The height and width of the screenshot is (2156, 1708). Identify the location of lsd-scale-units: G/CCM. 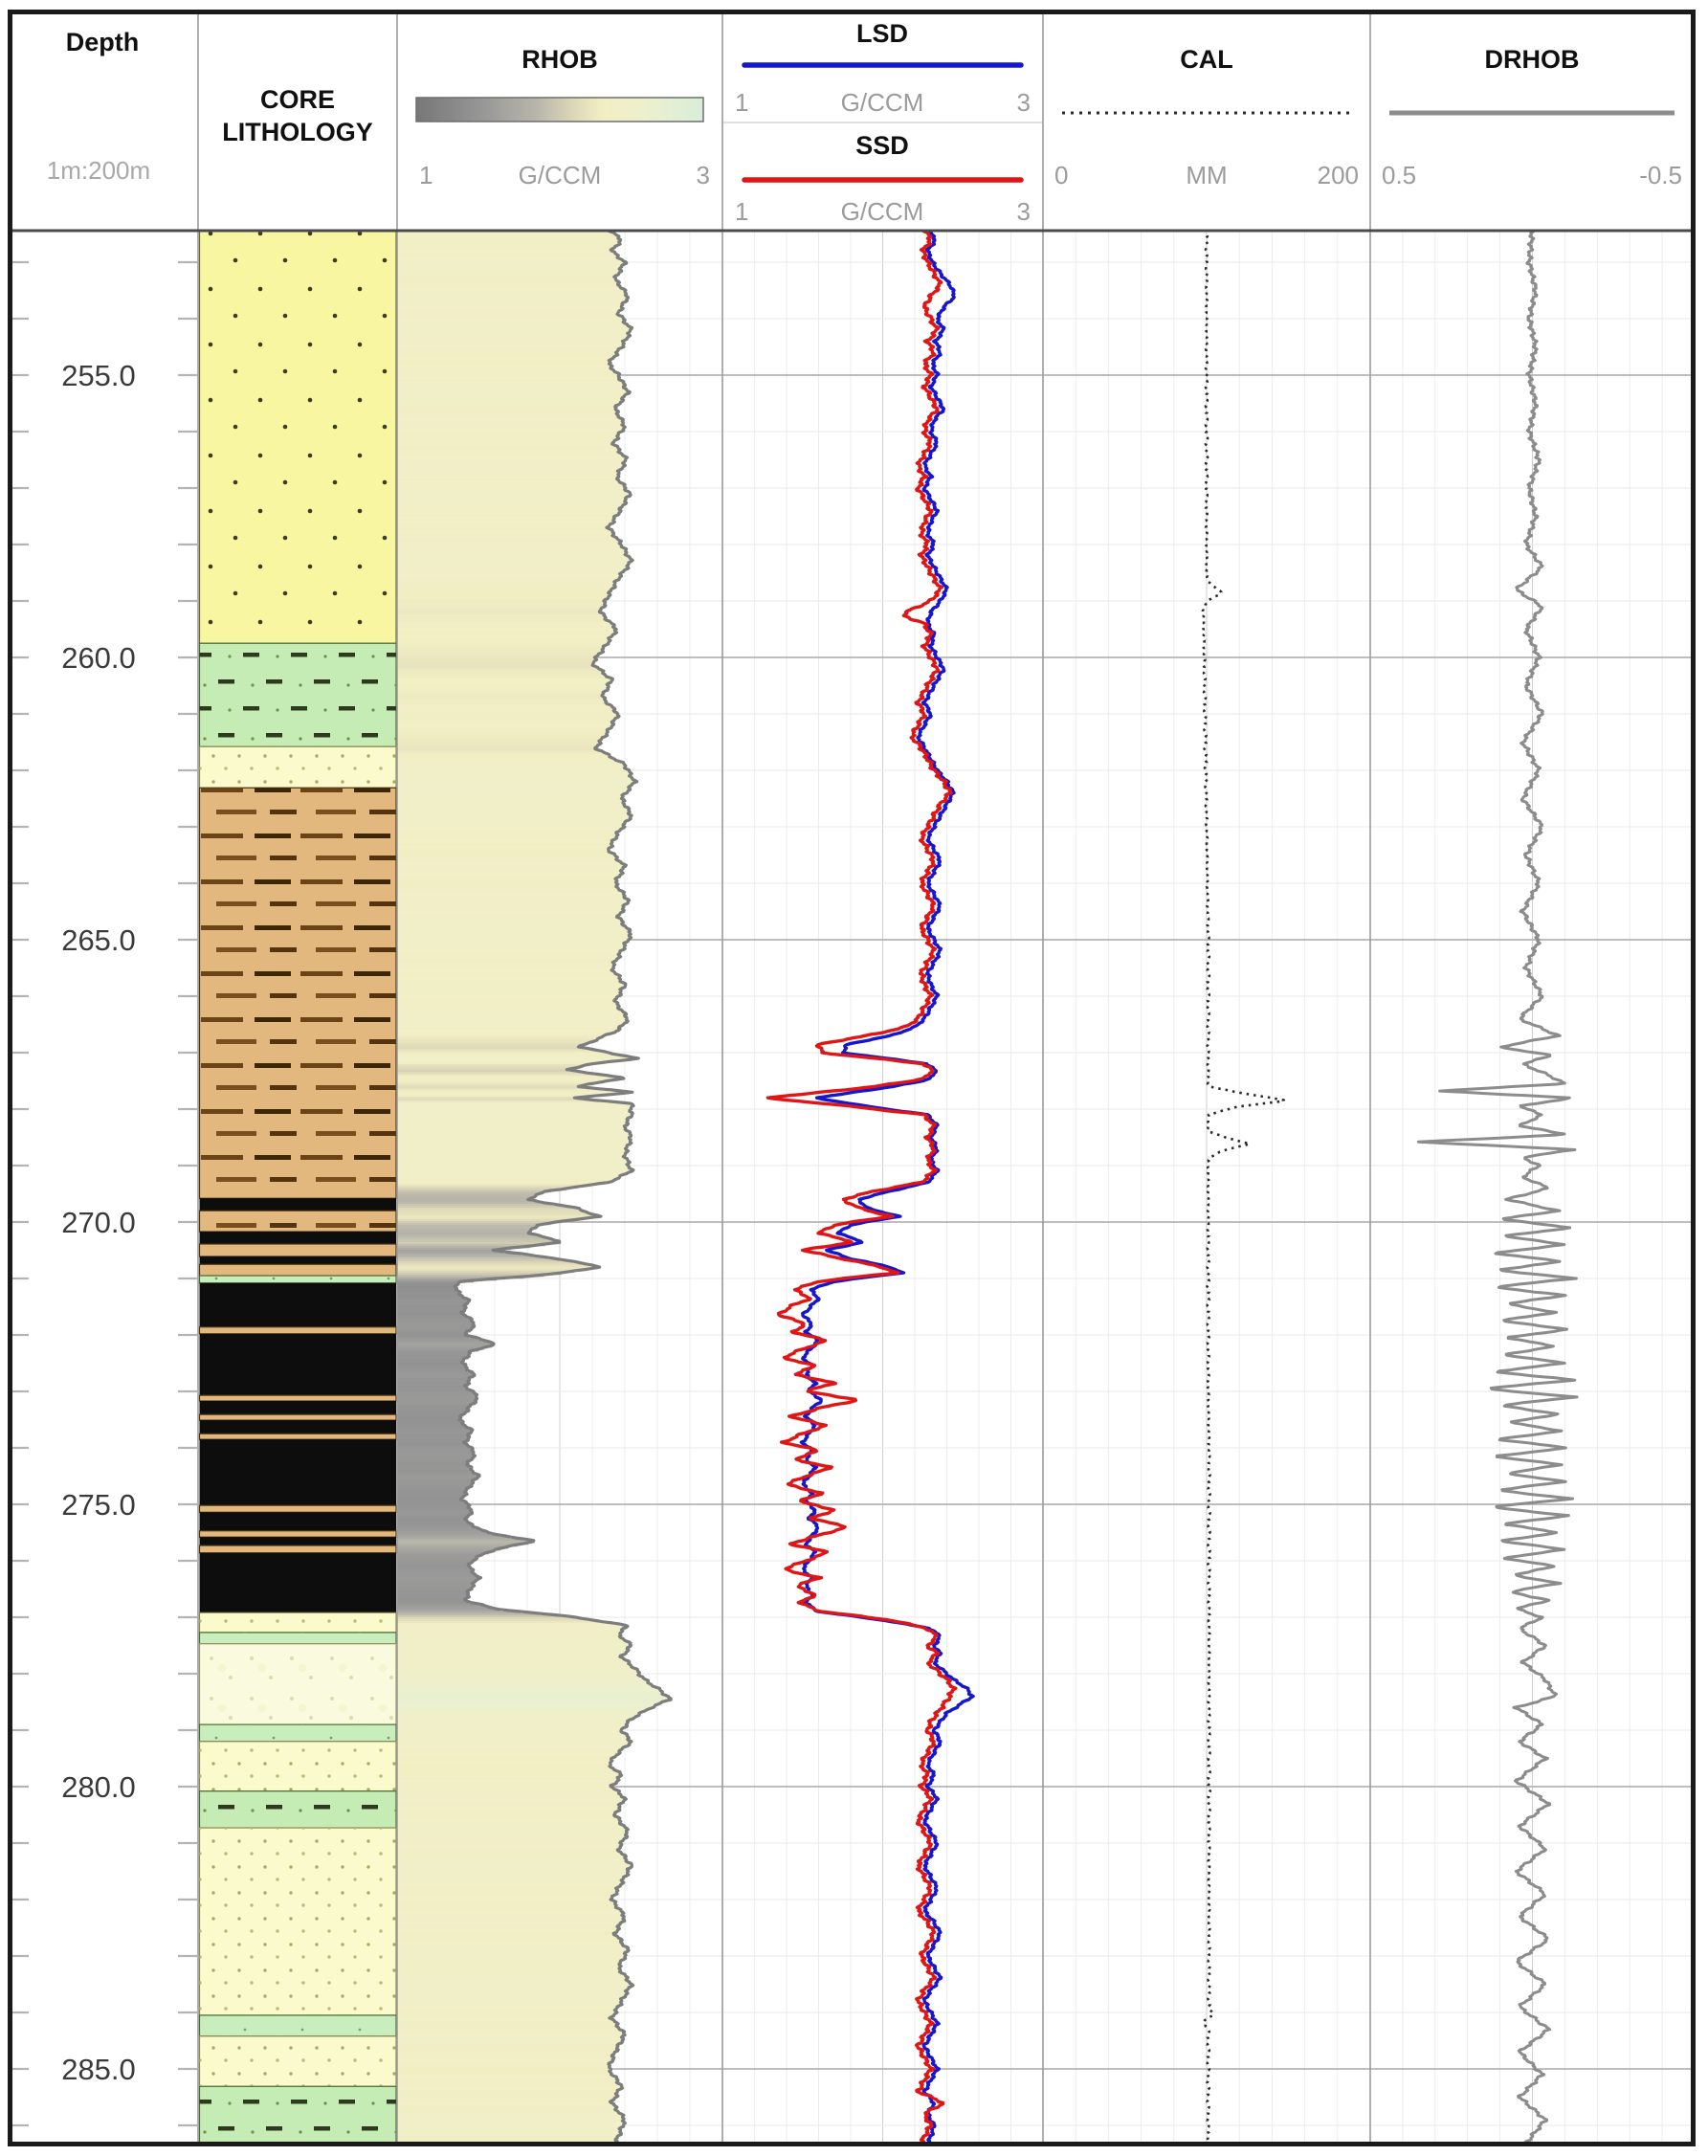
(883, 102).